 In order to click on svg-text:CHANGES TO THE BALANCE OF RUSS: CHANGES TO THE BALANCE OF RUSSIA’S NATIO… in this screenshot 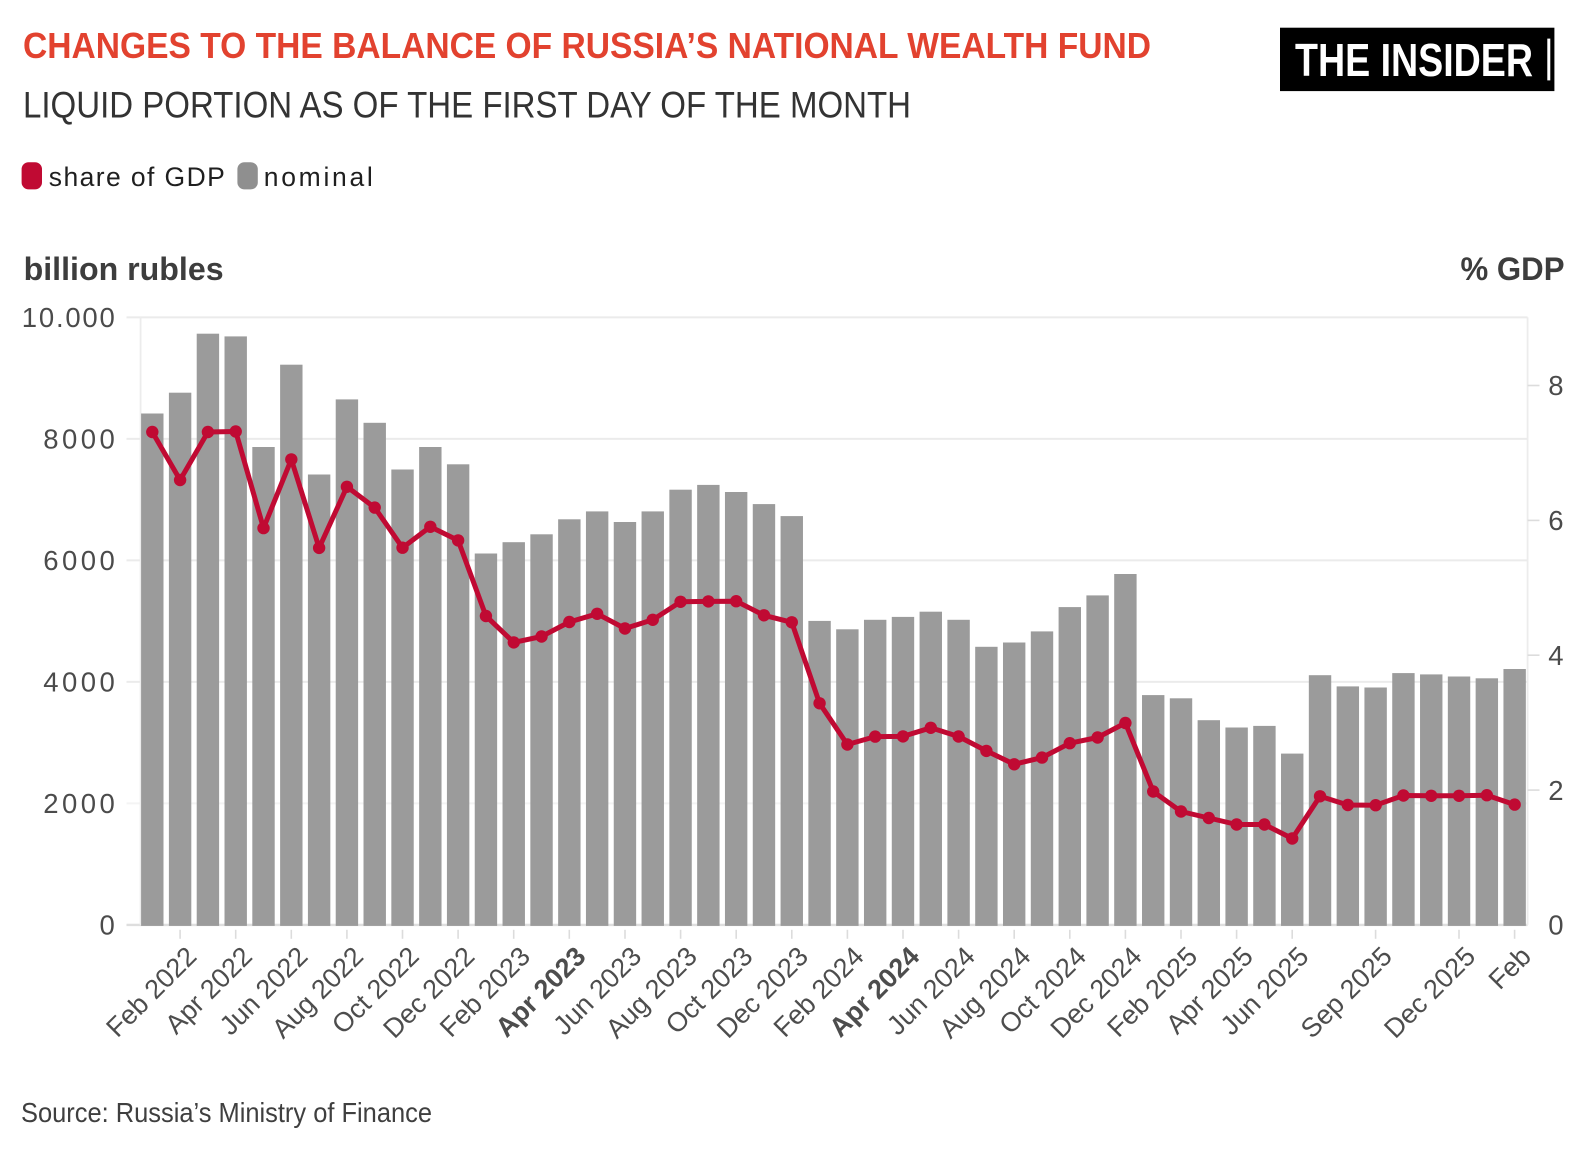, I will do `click(587, 45)`.